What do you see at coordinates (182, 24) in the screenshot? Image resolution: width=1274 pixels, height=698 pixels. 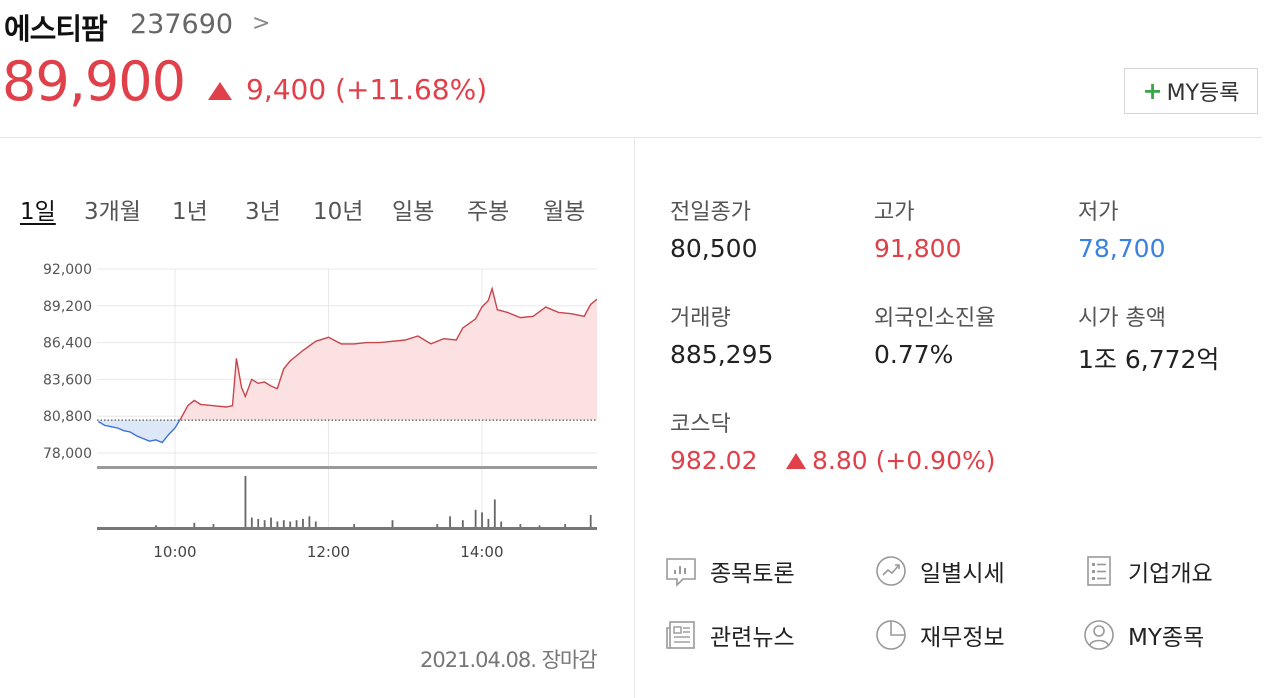 I see `stock-code: 237690` at bounding box center [182, 24].